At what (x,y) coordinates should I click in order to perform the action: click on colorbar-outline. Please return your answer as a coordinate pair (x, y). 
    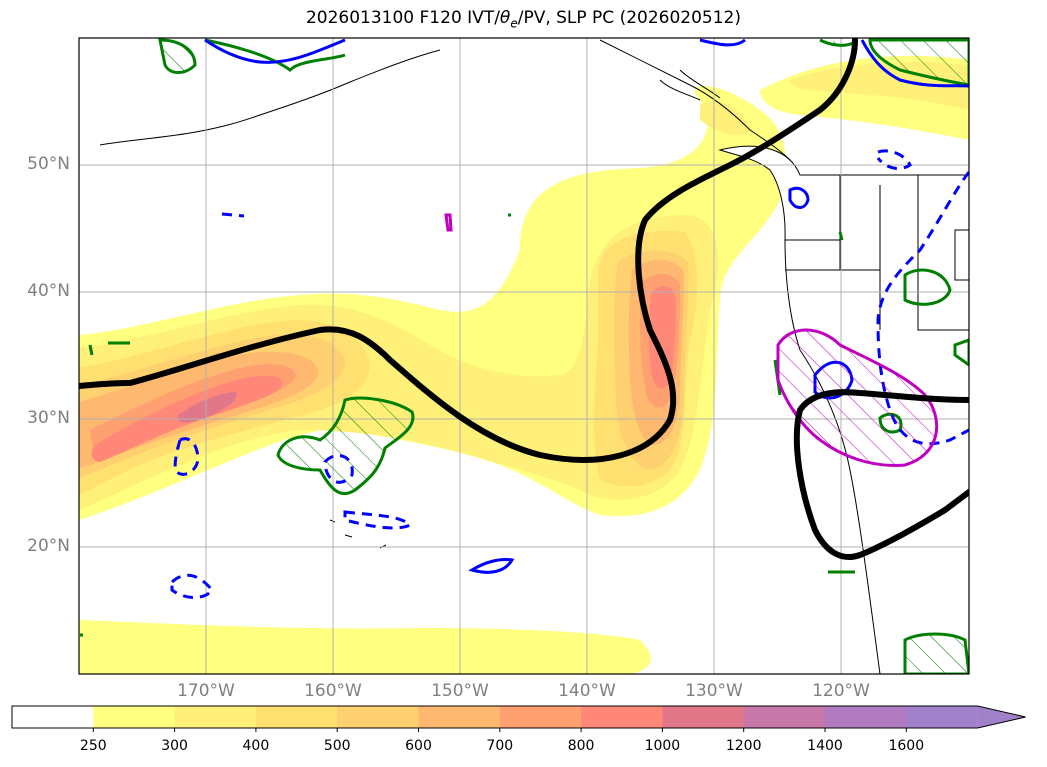
    Looking at the image, I should click on (518, 717).